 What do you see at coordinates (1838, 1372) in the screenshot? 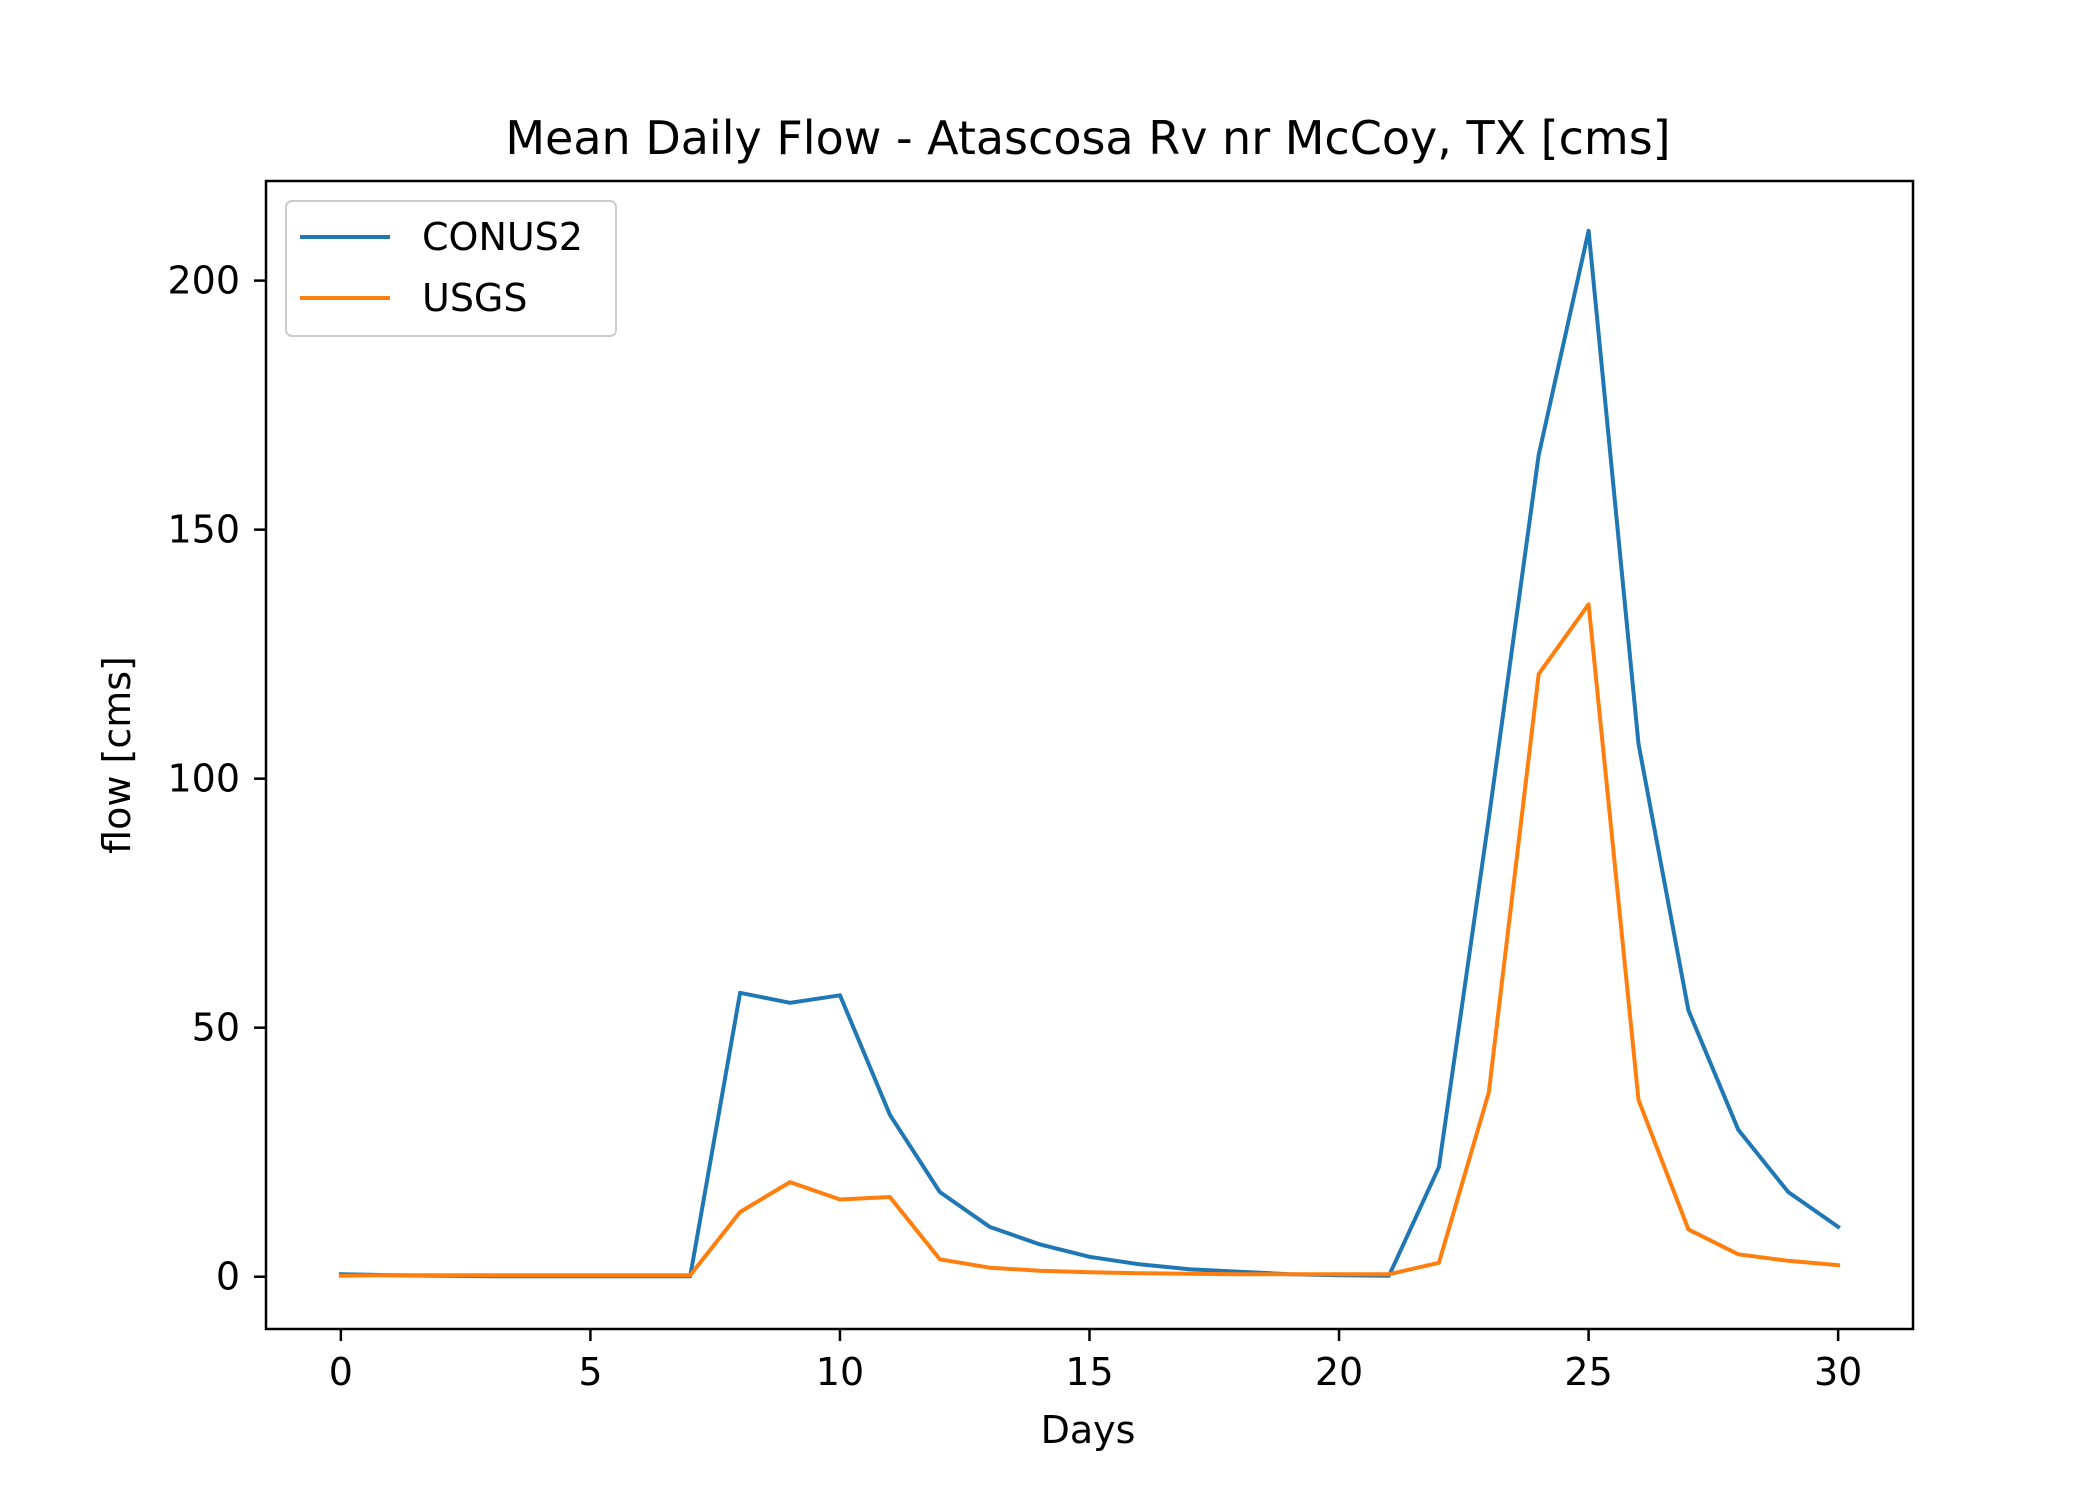
I see `x-tick-label-30: 30` at bounding box center [1838, 1372].